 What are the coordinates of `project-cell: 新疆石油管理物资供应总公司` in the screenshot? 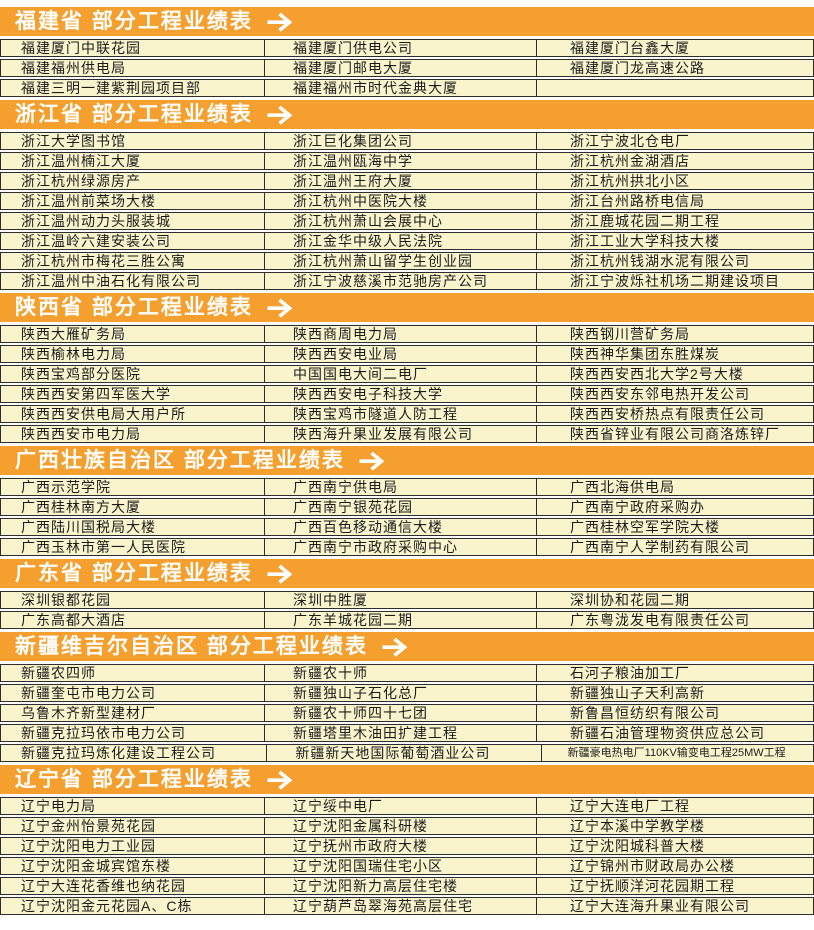 It's located at (674, 733).